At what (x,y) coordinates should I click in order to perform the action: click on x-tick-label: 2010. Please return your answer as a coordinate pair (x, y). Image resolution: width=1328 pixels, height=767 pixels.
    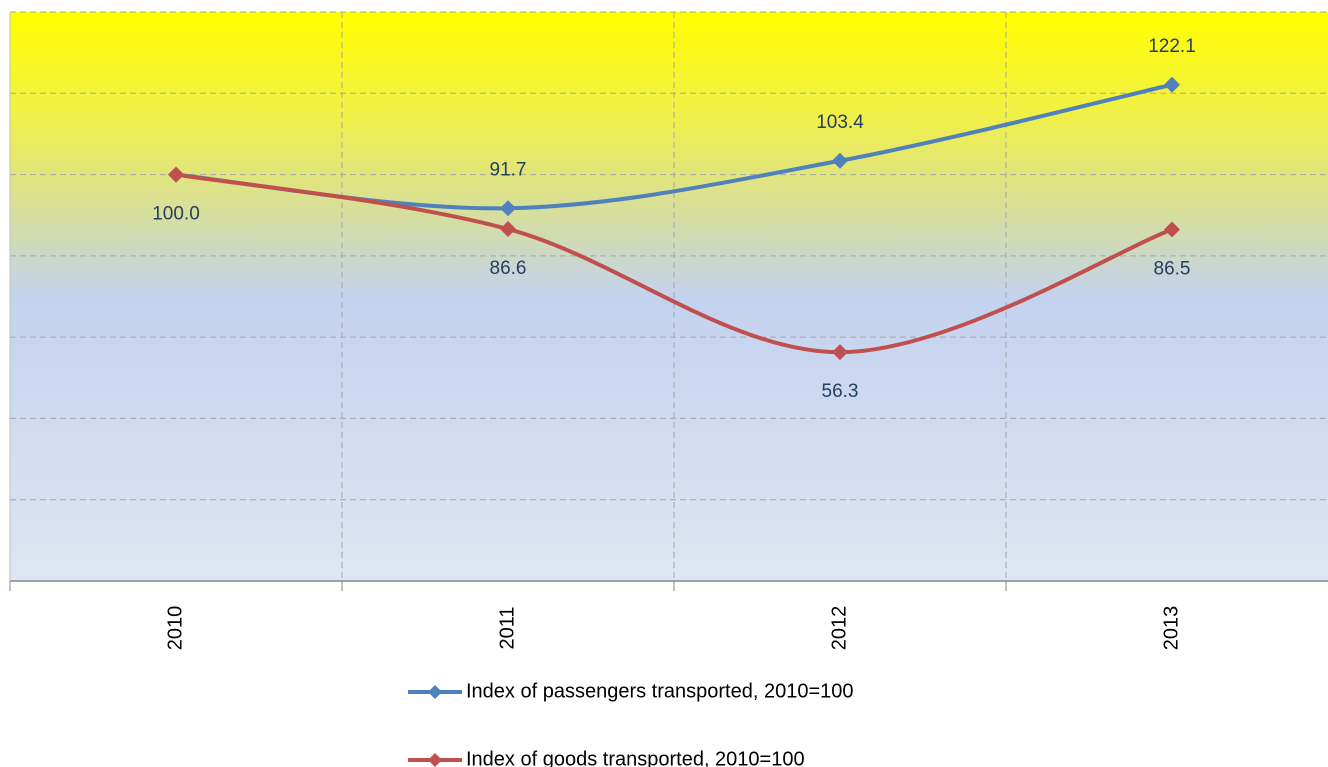
    Looking at the image, I should click on (175, 628).